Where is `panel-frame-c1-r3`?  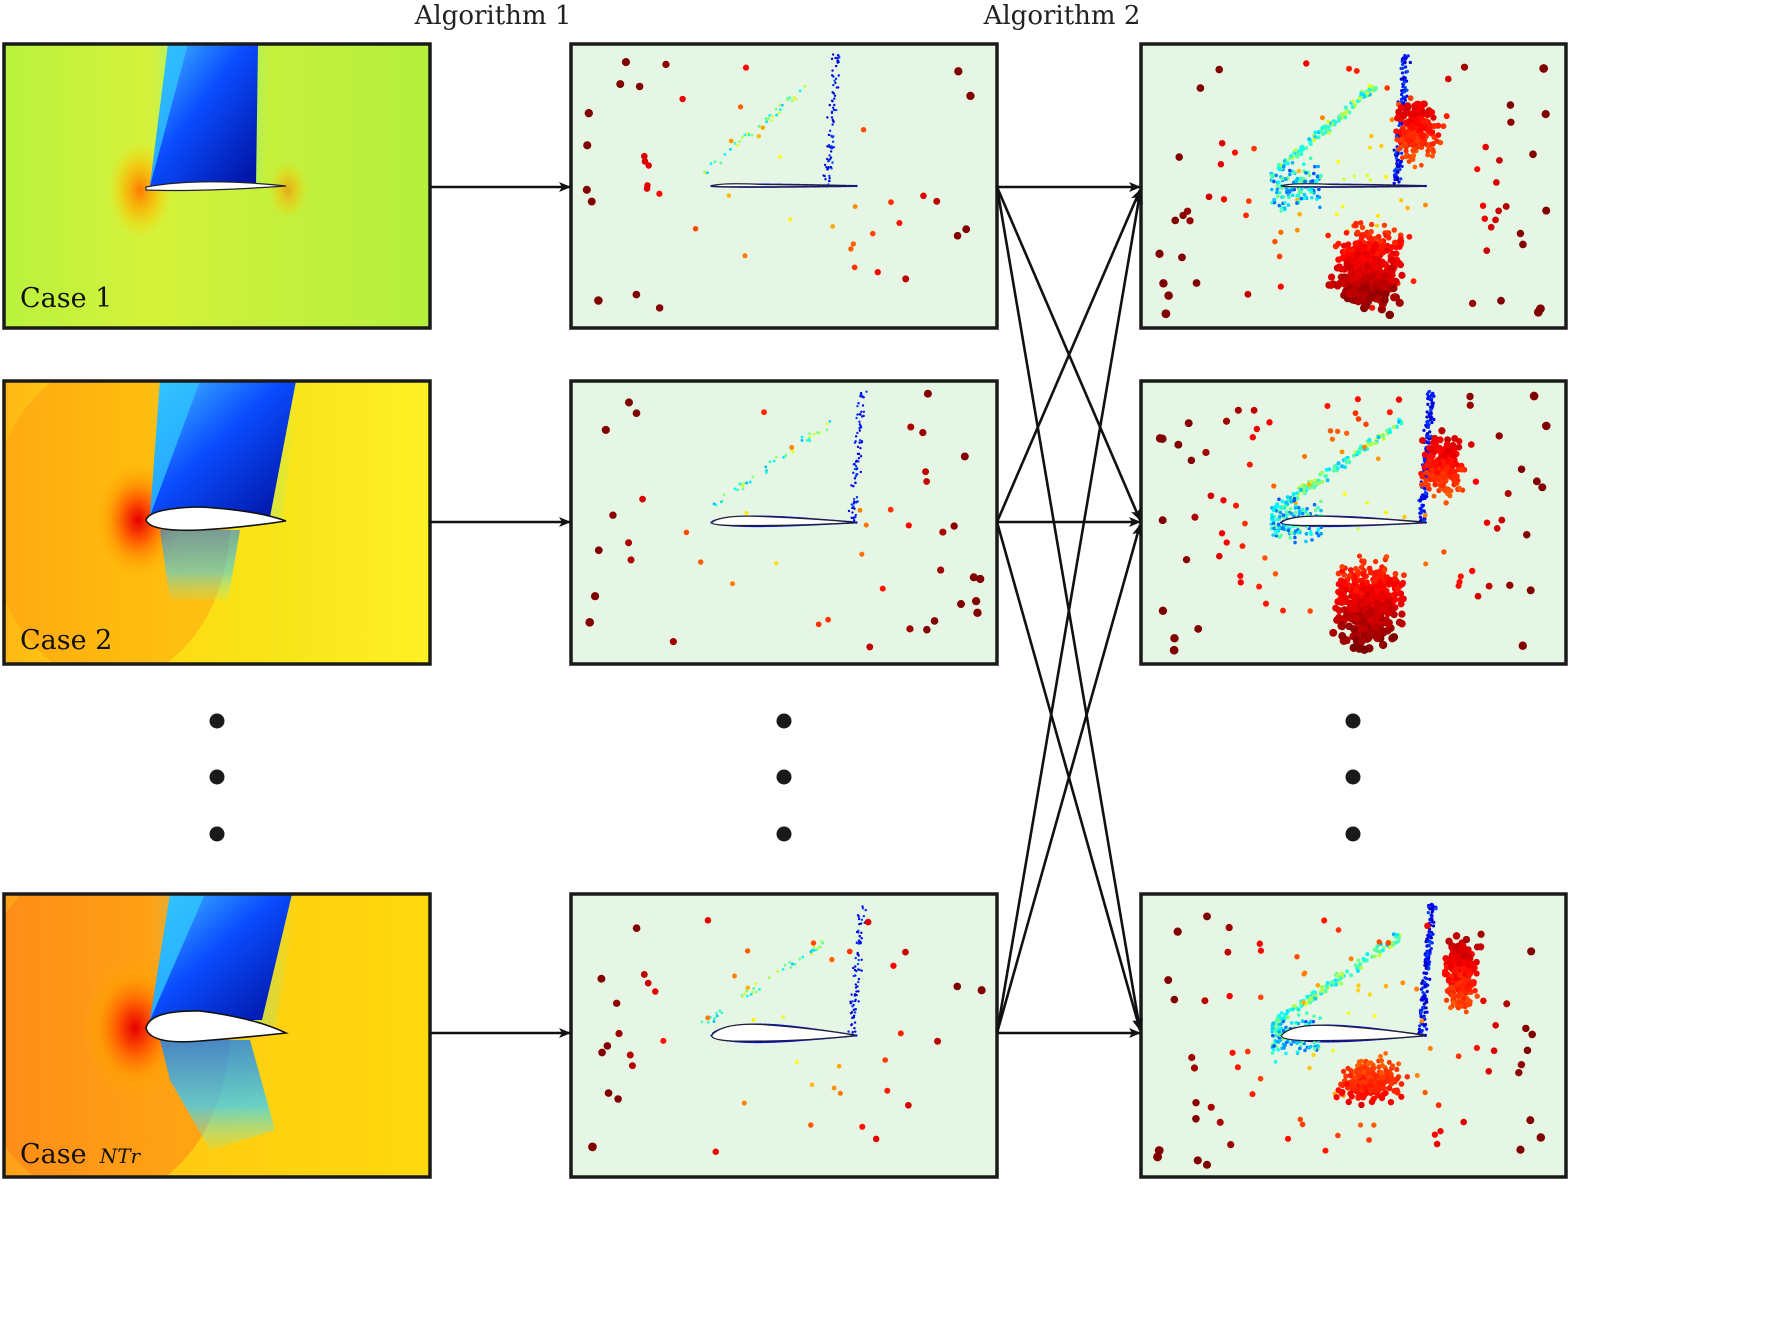 panel-frame-c1-r3 is located at coordinates (217, 1035).